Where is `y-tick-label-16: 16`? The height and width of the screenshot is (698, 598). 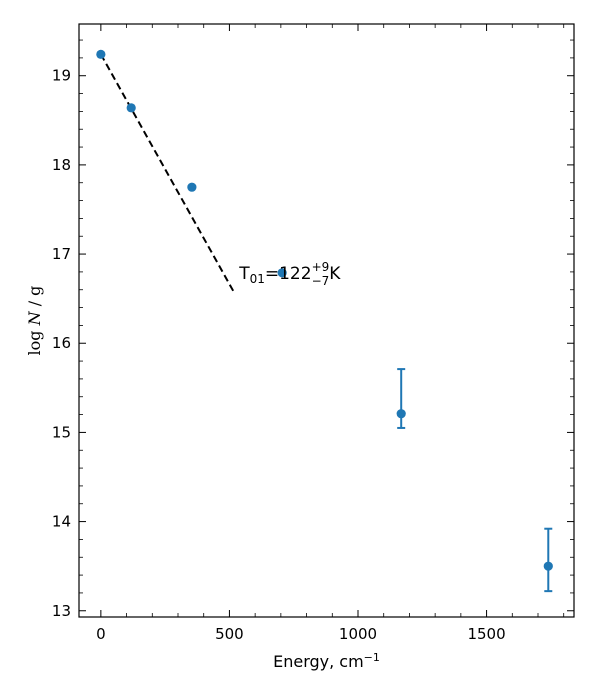 y-tick-label-16: 16 is located at coordinates (61, 343).